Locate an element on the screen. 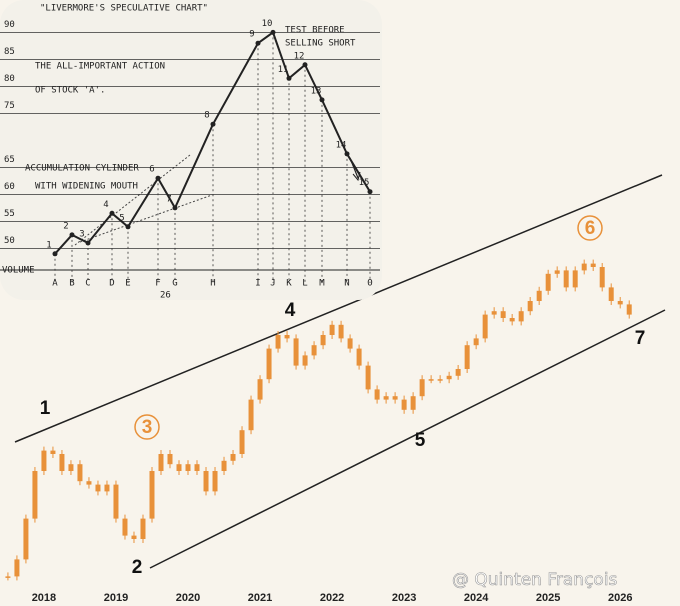 The height and width of the screenshot is (606, 680). x-tick-label: 2026 is located at coordinates (620, 598).